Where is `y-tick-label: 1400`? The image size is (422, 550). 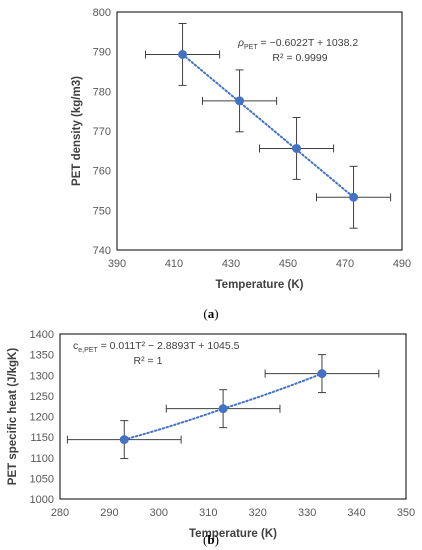
y-tick-label: 1400 is located at coordinates (42, 335).